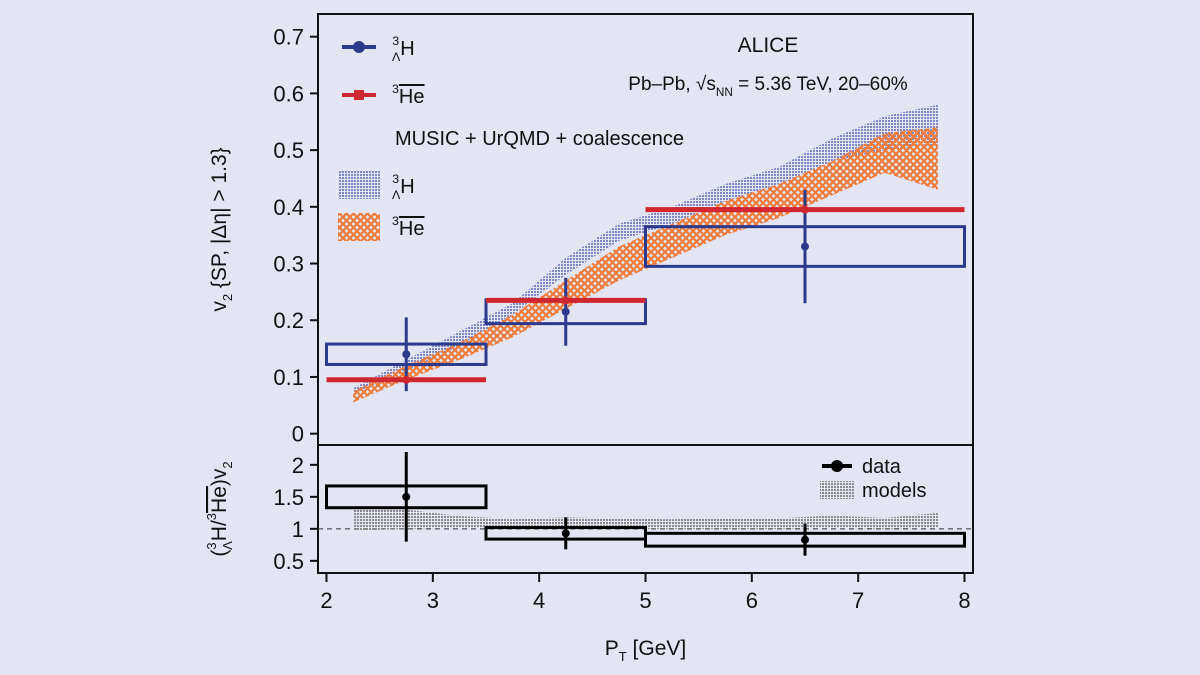  I want to click on text-part: T, so click(623, 656).